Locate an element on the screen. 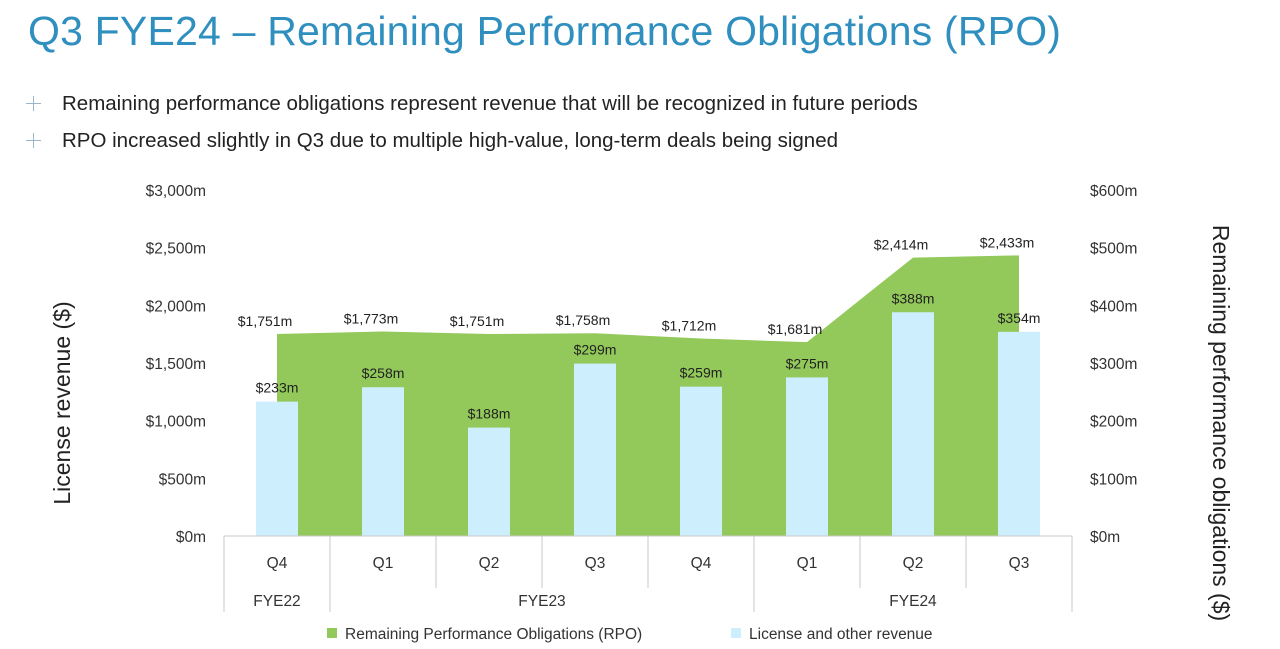  left-axis-tick-label: $500m is located at coordinates (182, 479).